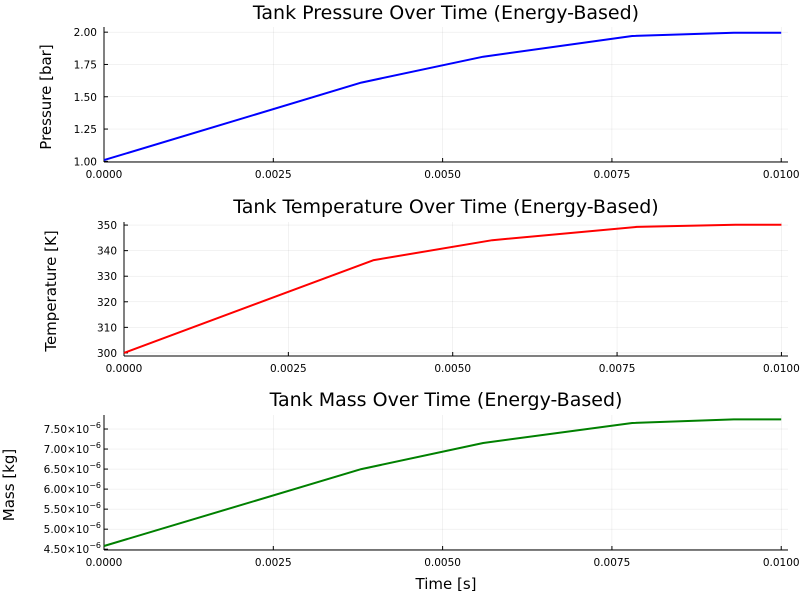  Describe the element at coordinates (107, 252) in the screenshot. I see `temperature-y-tick-label: 340` at that location.